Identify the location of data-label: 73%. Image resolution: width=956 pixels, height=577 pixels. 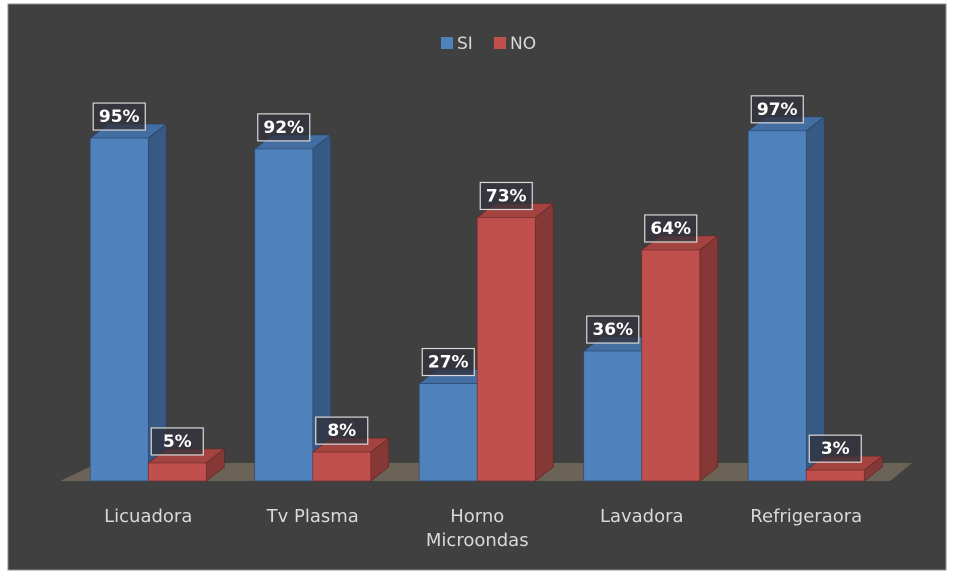
(506, 196).